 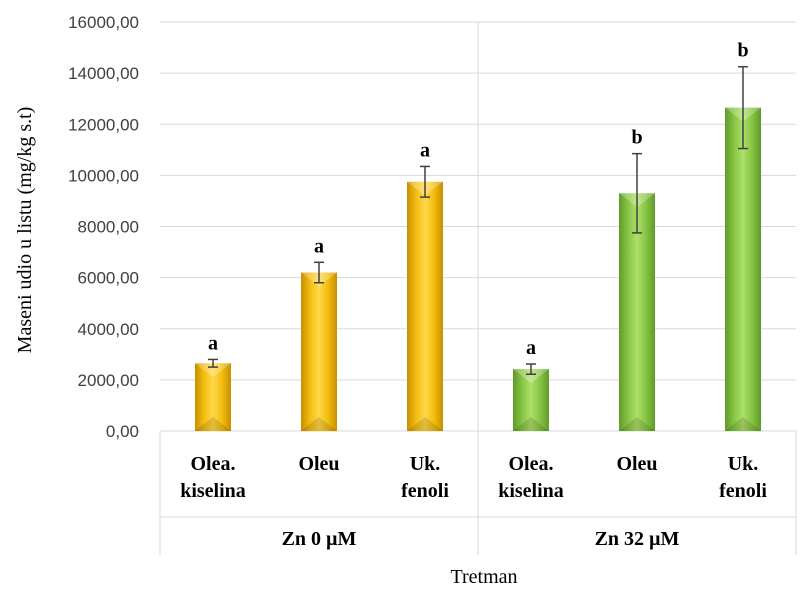 I want to click on x-axis-title: Tretman, so click(x=483, y=577).